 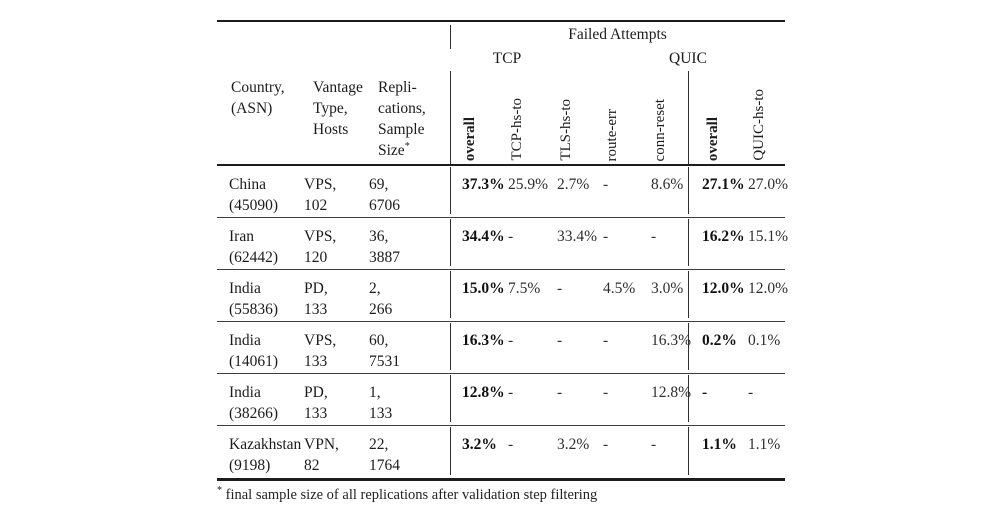 I want to click on cell-country: India (55836), so click(x=260, y=295).